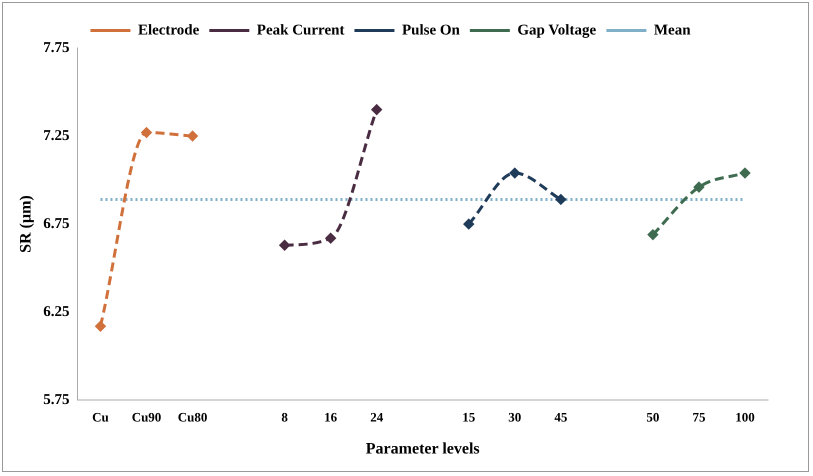 The height and width of the screenshot is (476, 813). Describe the element at coordinates (169, 30) in the screenshot. I see `legend-label: Electrode` at that location.